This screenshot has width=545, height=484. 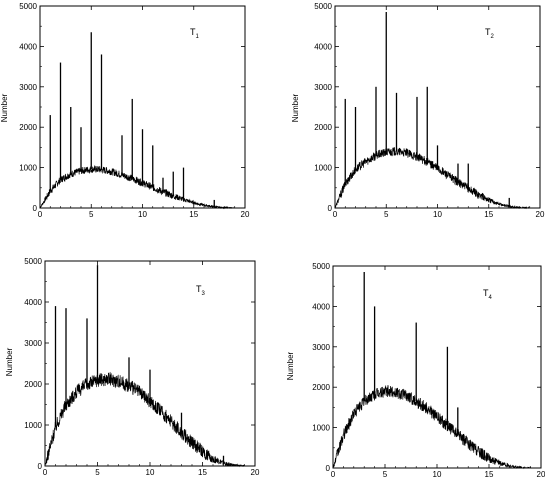 I want to click on panel-title: T1, so click(x=195, y=33).